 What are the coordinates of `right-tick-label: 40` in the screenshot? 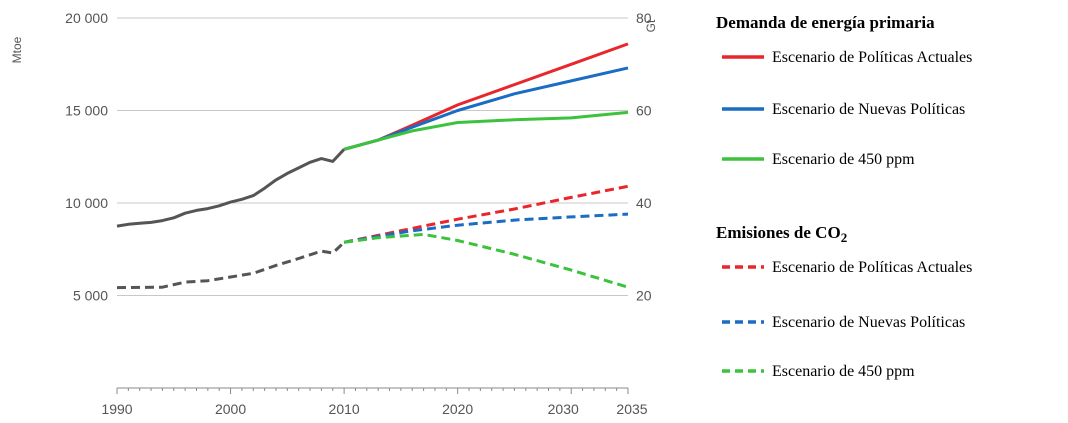 It's located at (644, 203).